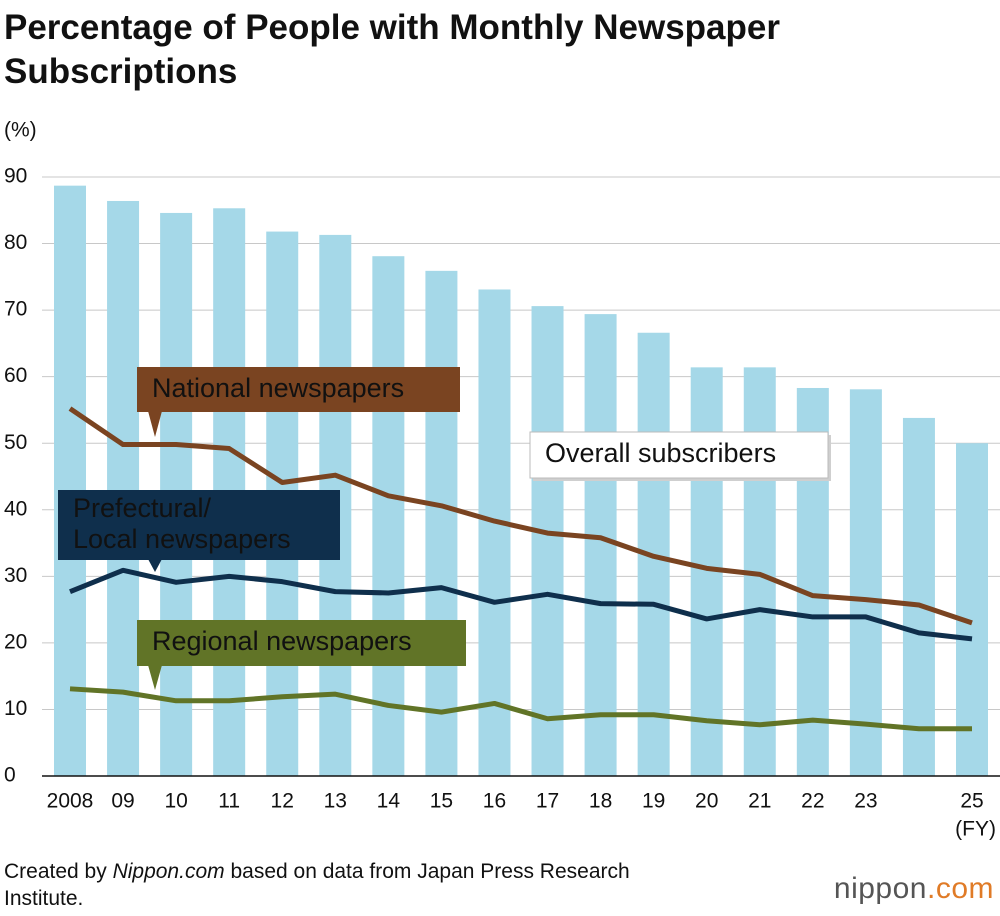  Describe the element at coordinates (653, 801) in the screenshot. I see `x-tick-label: 19` at that location.